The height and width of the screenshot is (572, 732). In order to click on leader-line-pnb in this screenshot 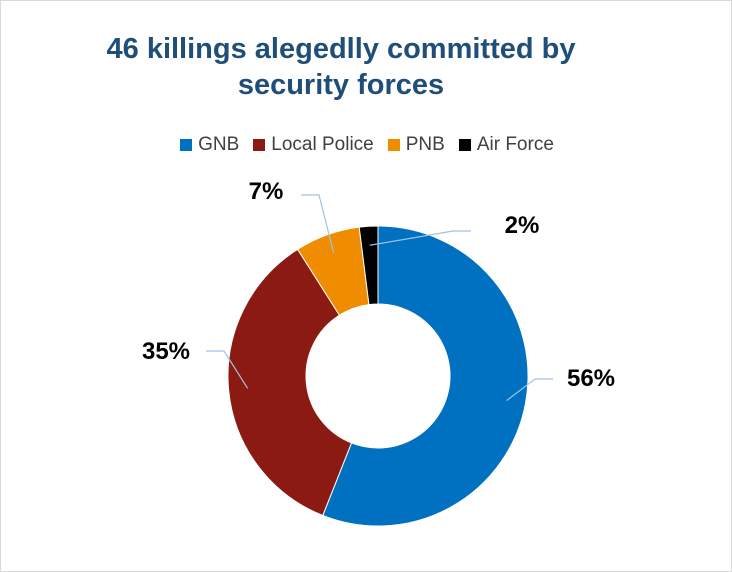, I will do `click(318, 223)`.